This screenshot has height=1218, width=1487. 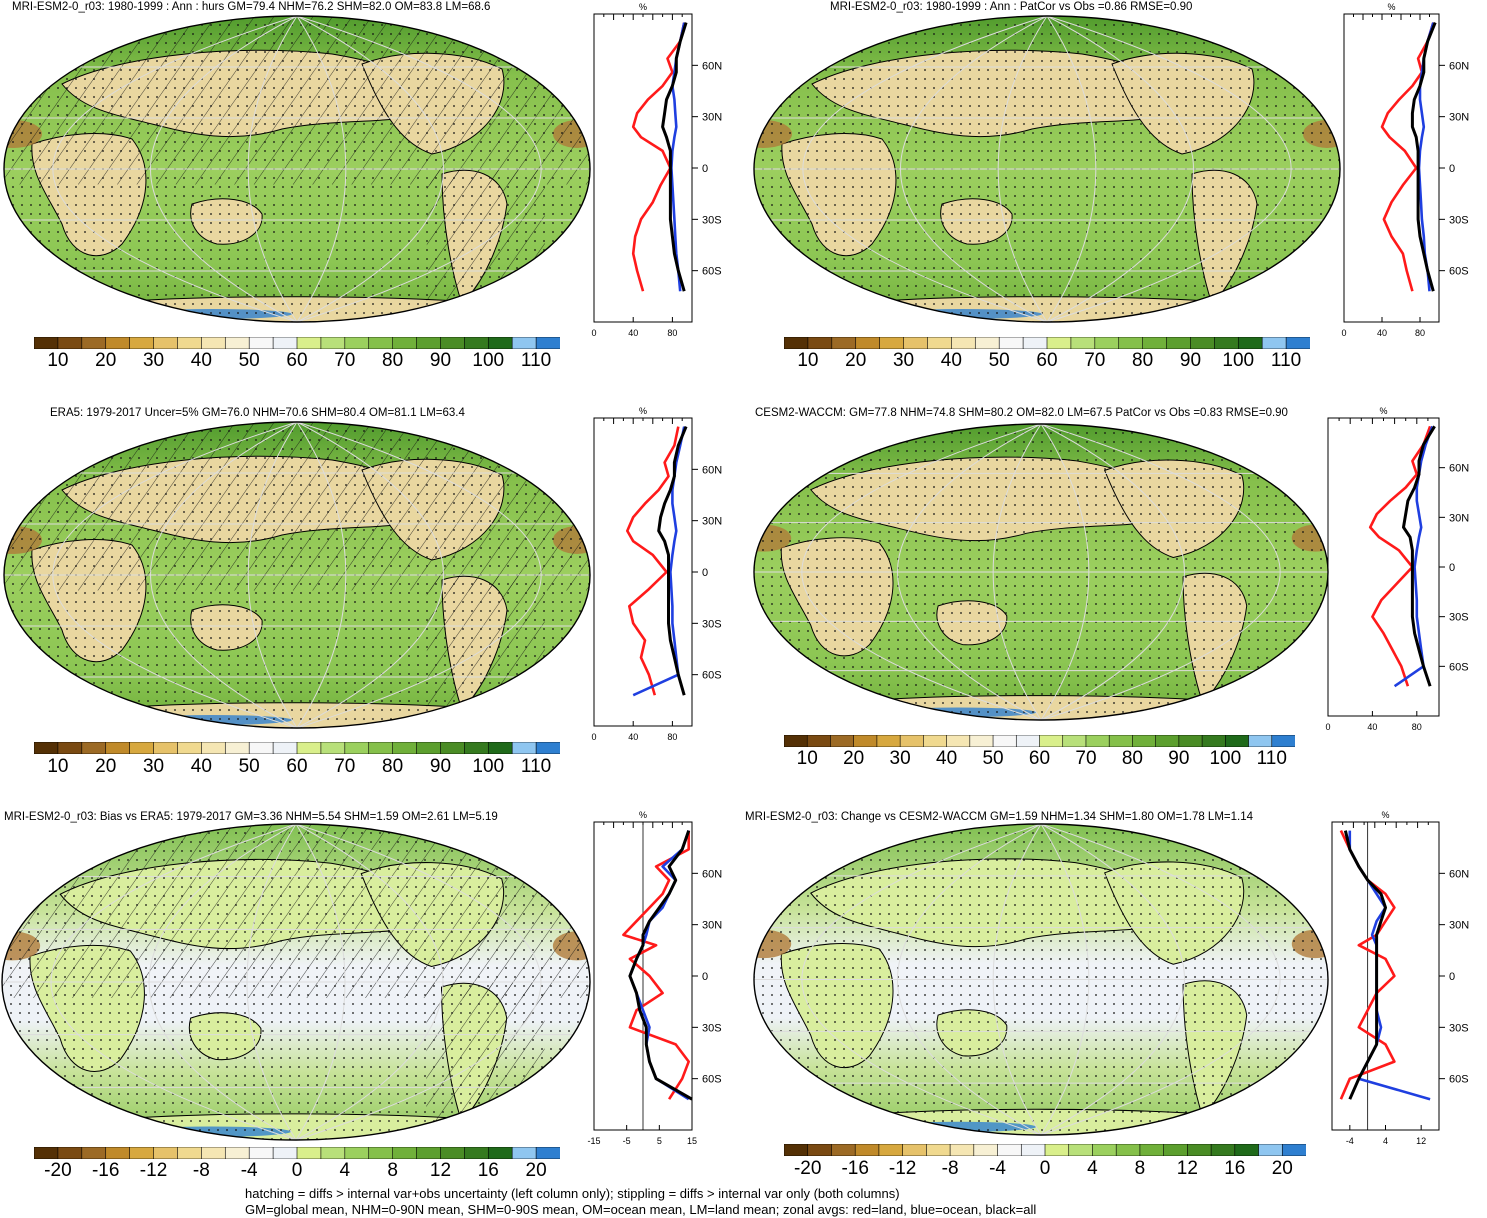 I want to click on world-map, so click(x=1041, y=572).